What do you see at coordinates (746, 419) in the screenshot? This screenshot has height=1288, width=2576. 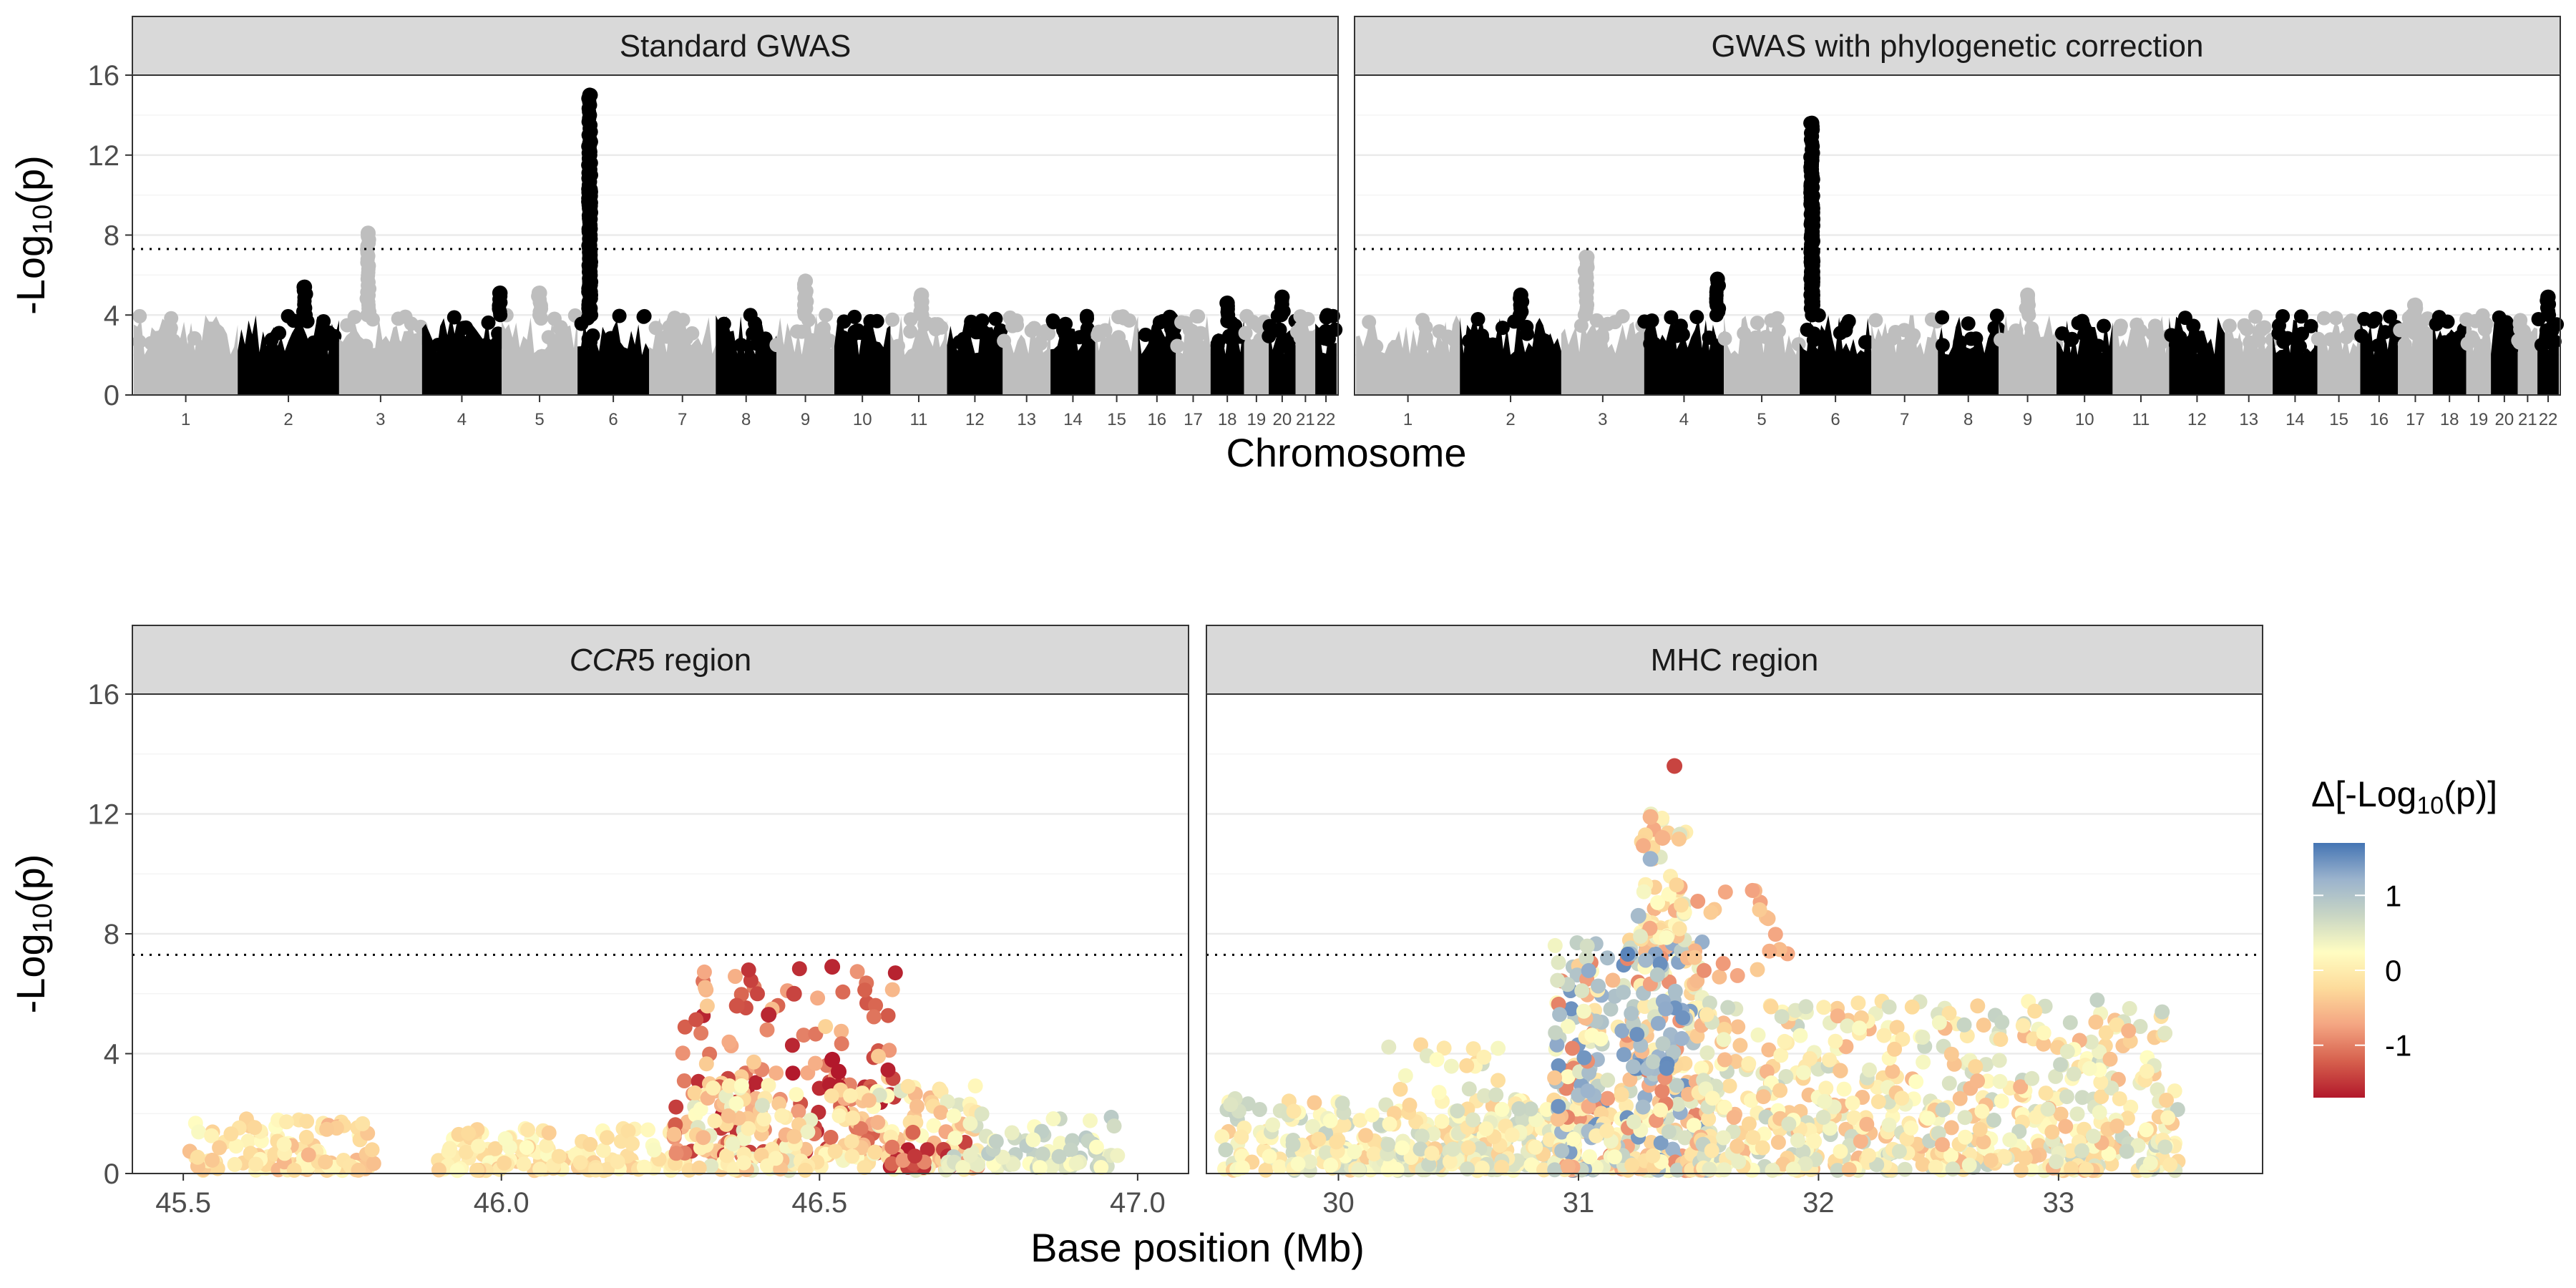 I see `chromosome-label: 8` at bounding box center [746, 419].